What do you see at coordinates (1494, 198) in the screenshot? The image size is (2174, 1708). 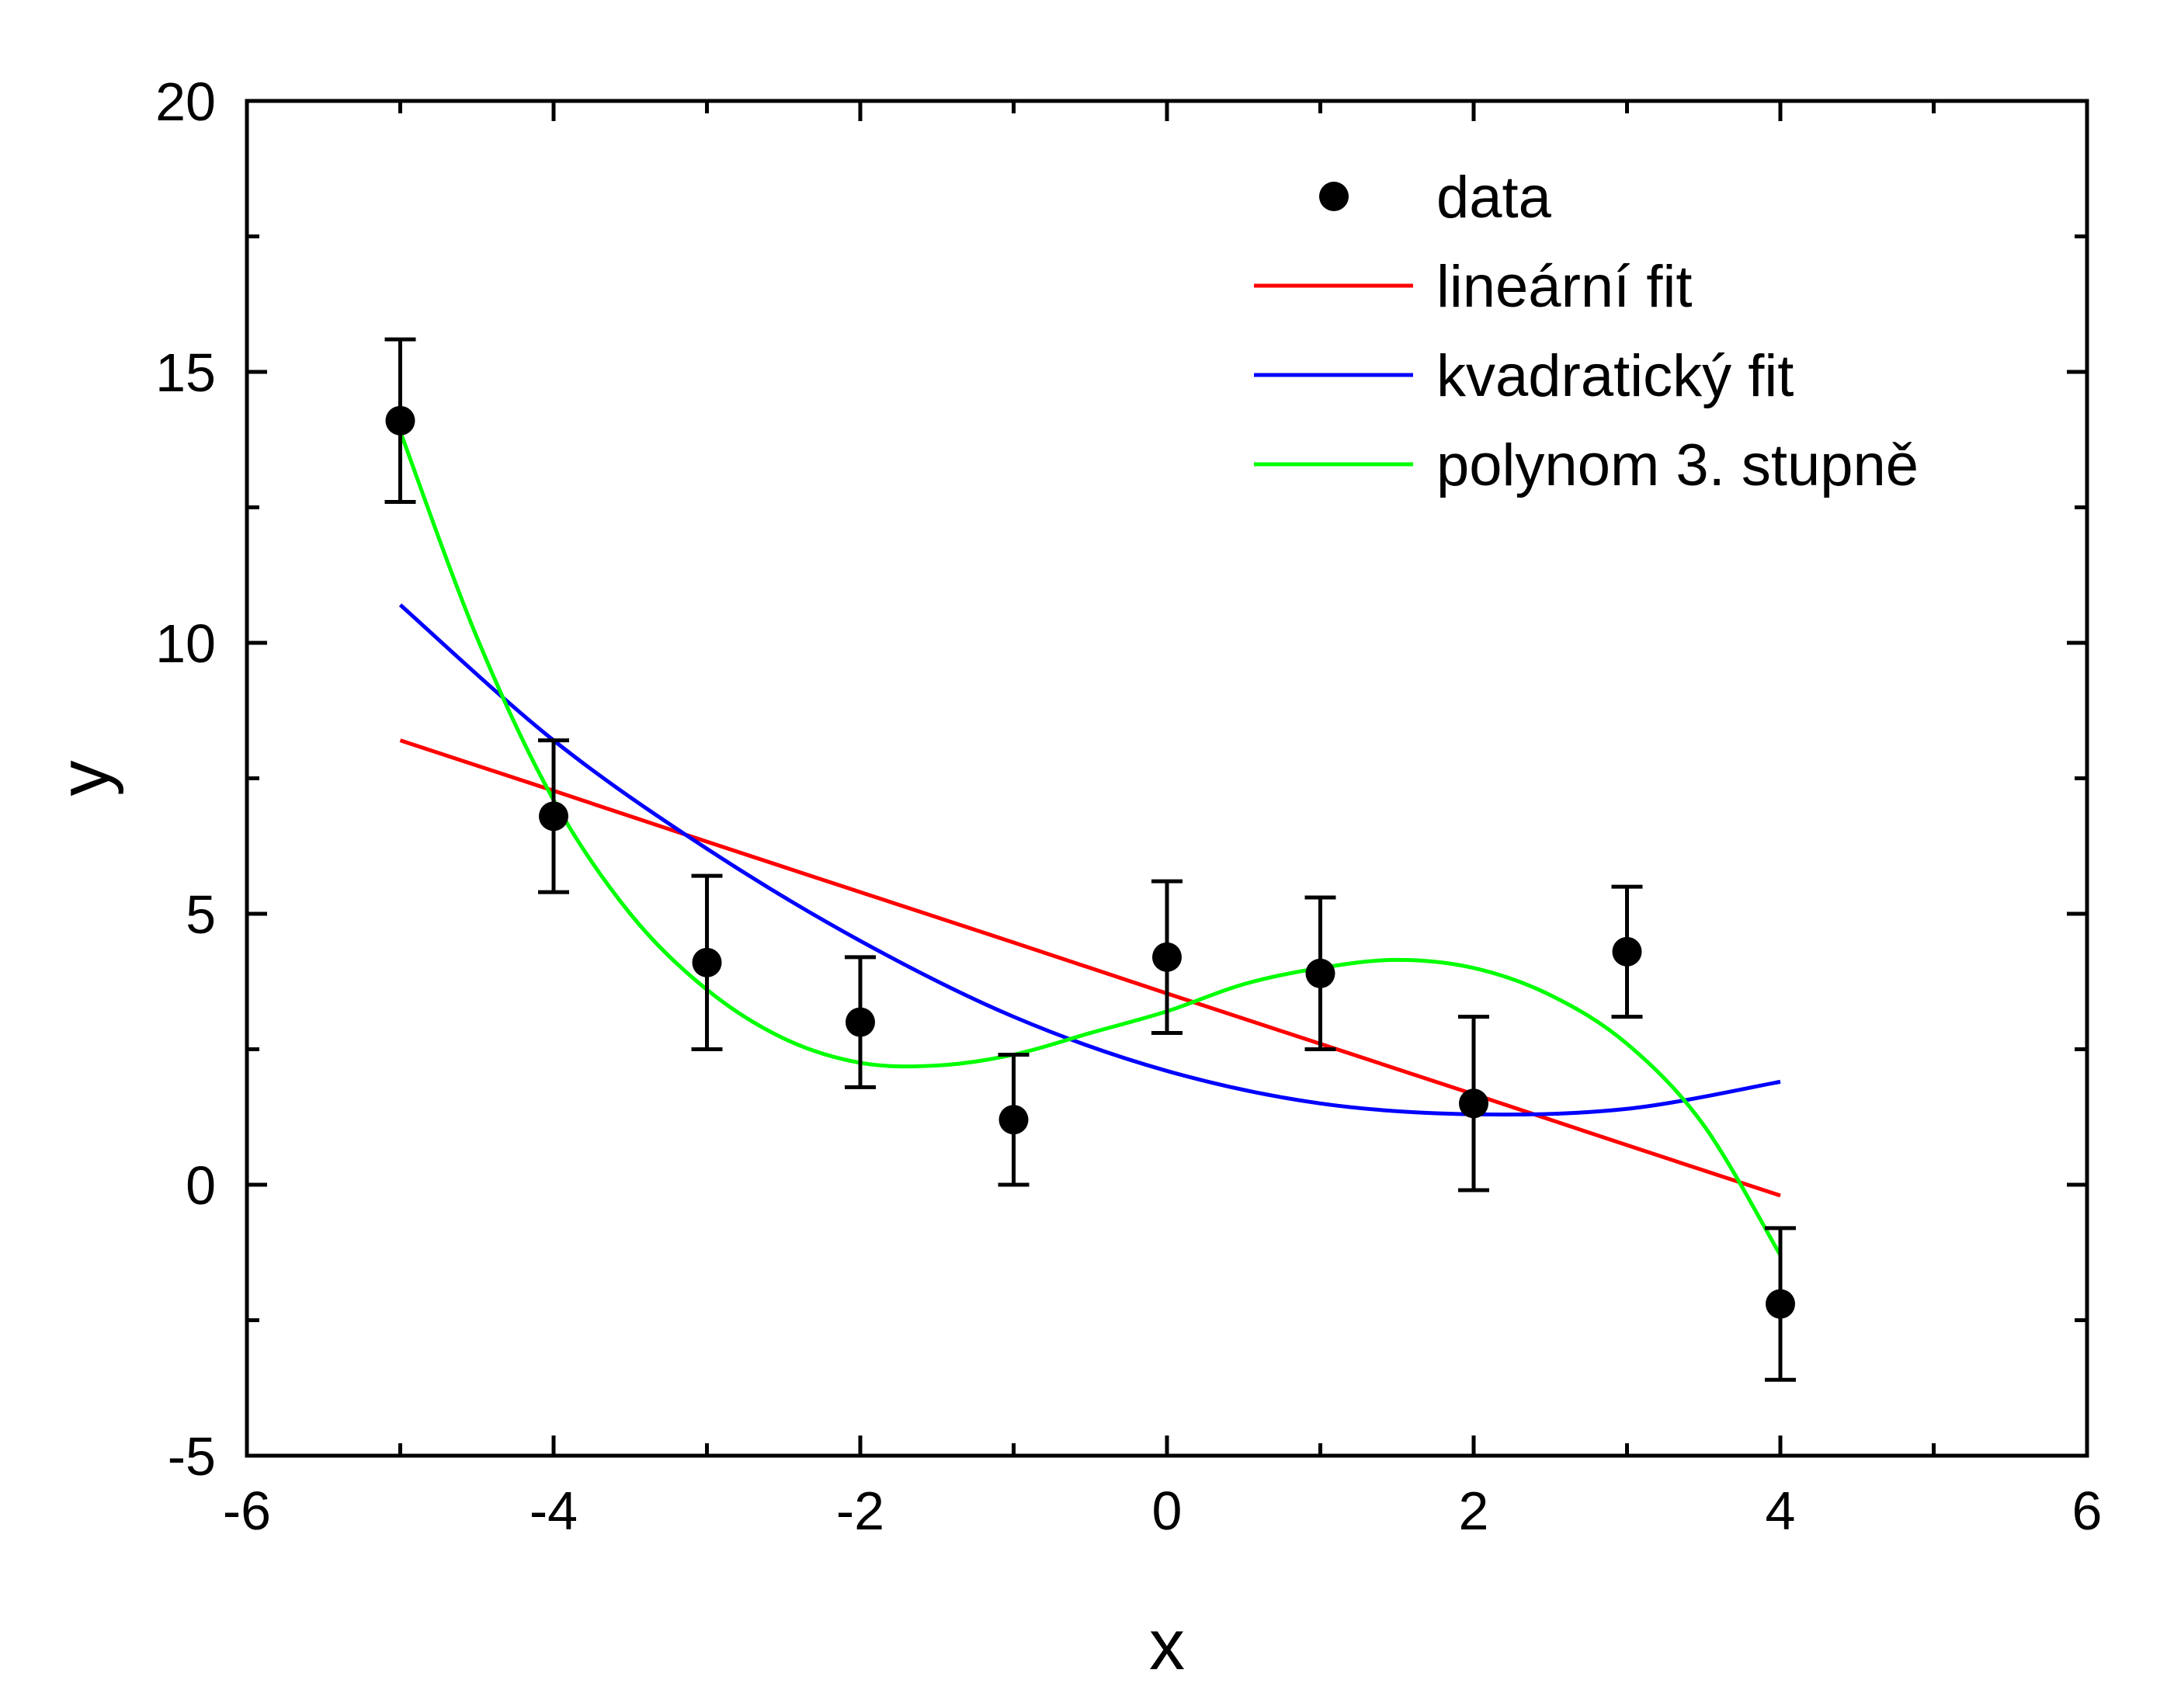 I see `legend-label-0: data` at bounding box center [1494, 198].